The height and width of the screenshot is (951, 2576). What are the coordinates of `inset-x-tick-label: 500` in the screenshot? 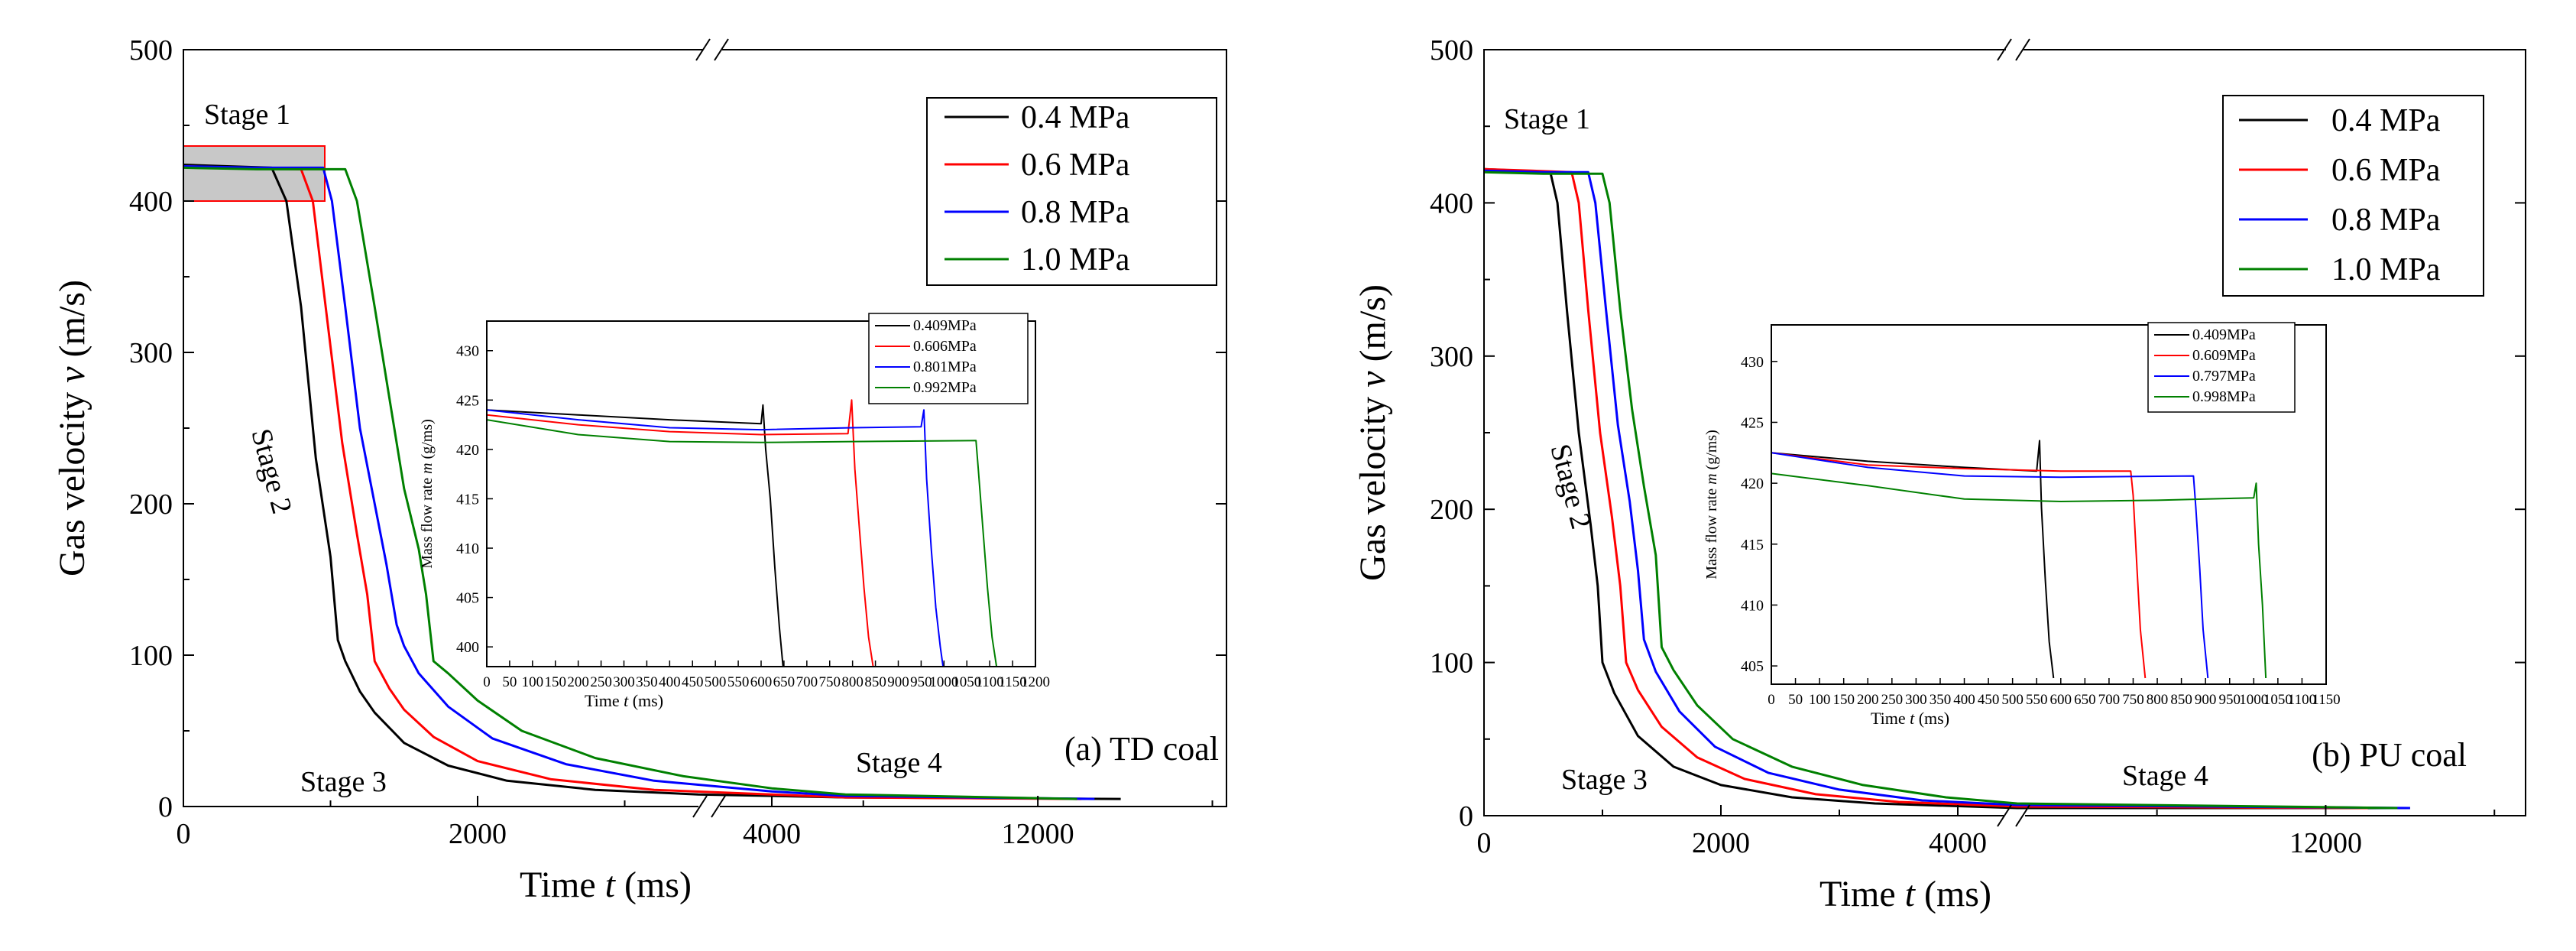 It's located at (2012, 700).